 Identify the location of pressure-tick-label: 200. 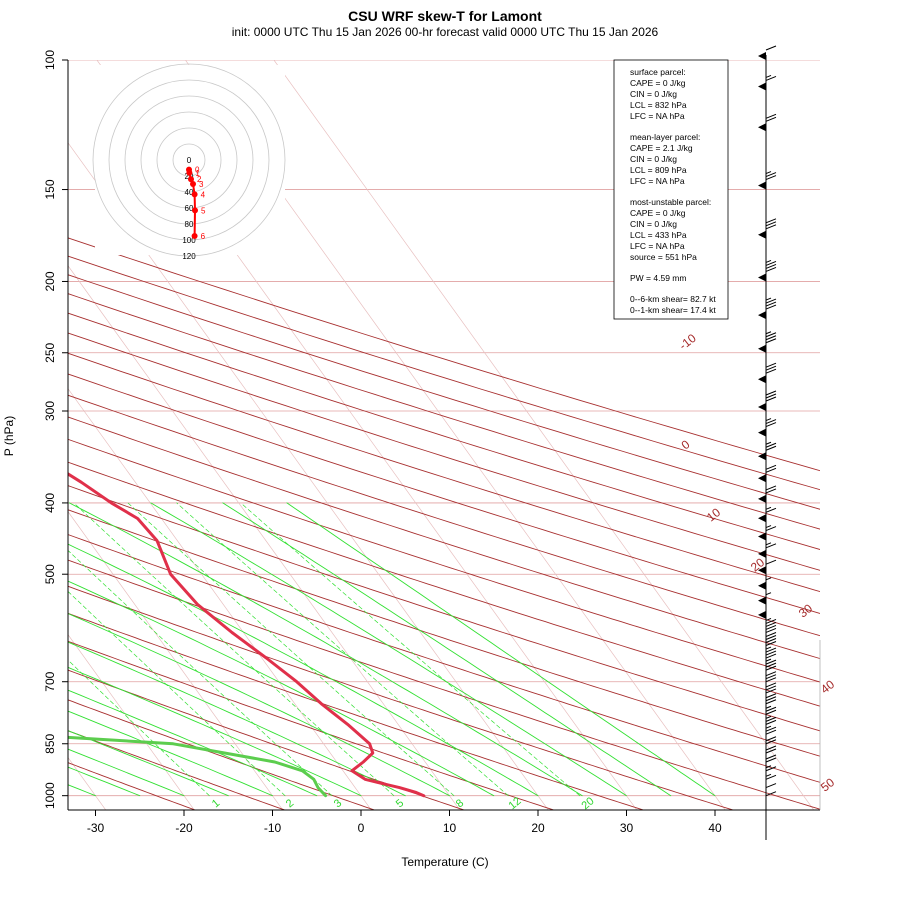
(50, 281).